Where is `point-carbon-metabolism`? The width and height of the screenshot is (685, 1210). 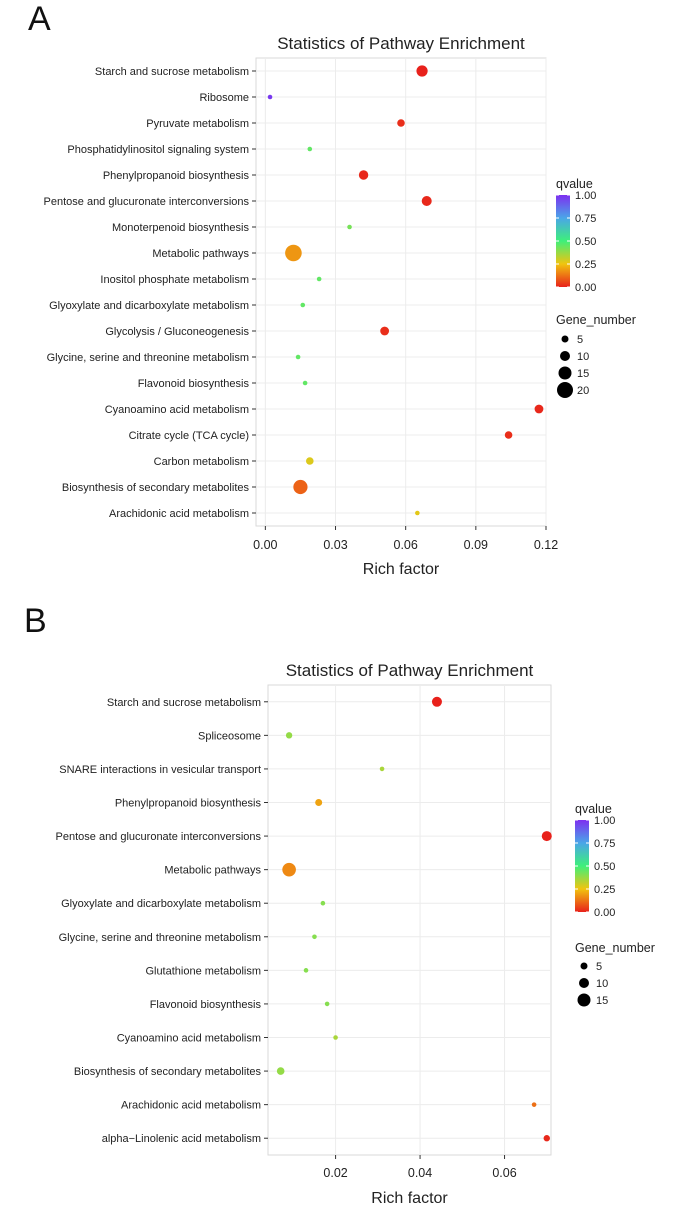
point-carbon-metabolism is located at coordinates (309, 461).